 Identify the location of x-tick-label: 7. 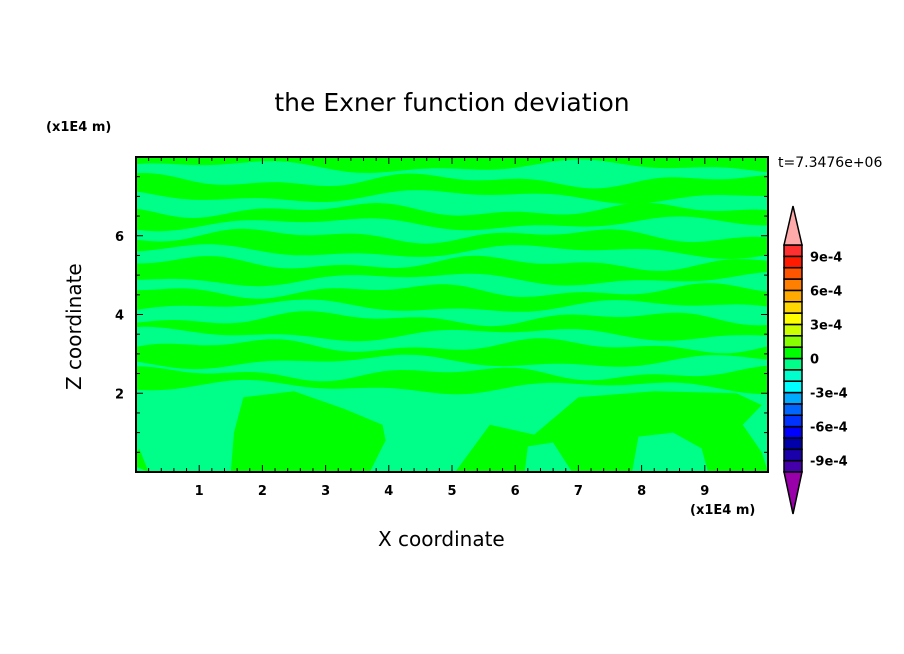
(578, 491).